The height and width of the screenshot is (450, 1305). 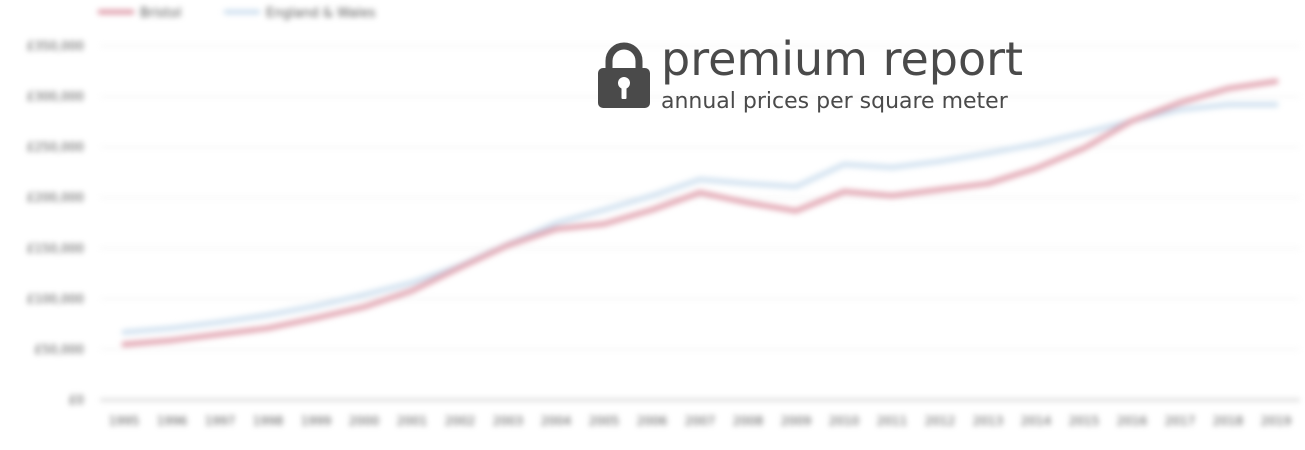 I want to click on x-tick-label: 2019, so click(x=1276, y=421).